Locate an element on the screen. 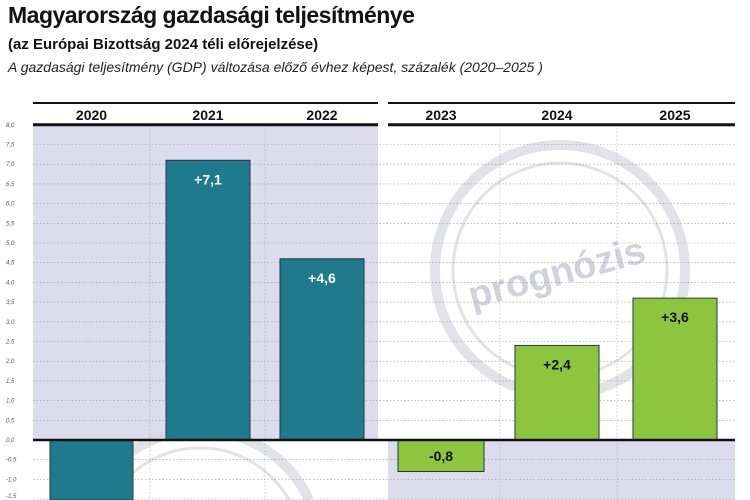  x-category-label: 2024 is located at coordinates (556, 115).